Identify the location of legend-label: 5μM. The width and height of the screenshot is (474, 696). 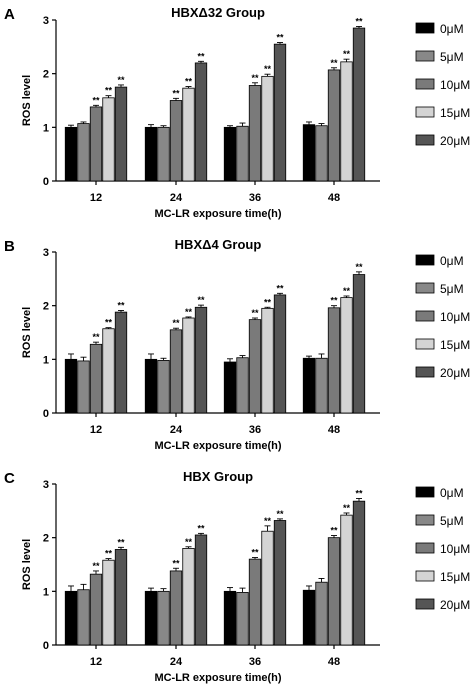
(452, 57).